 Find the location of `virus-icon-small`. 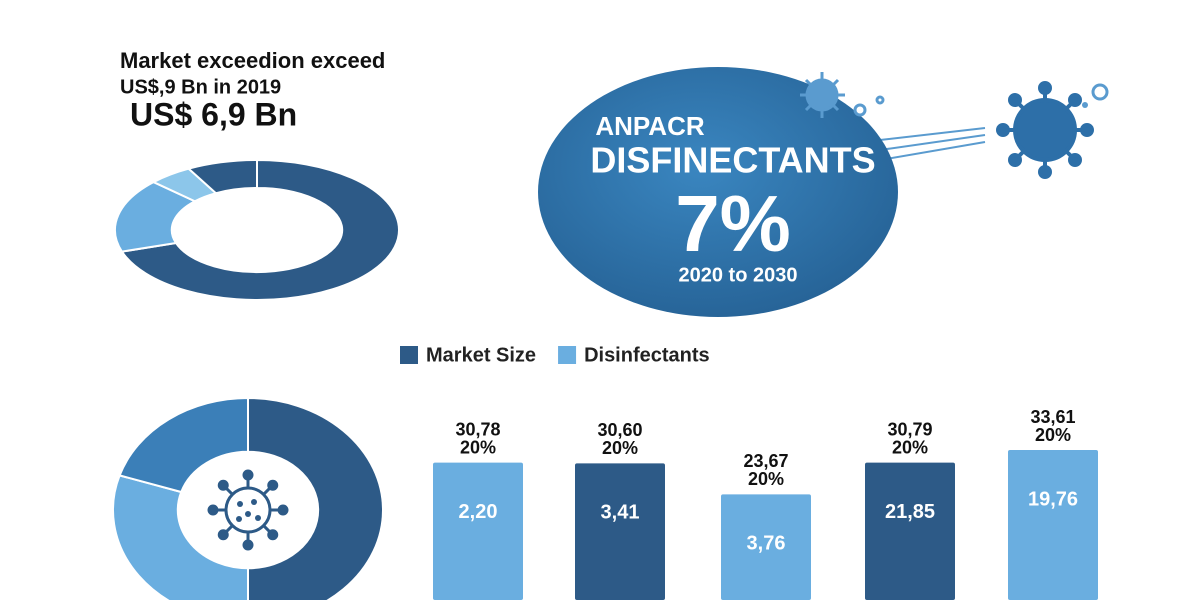

virus-icon-small is located at coordinates (842, 95).